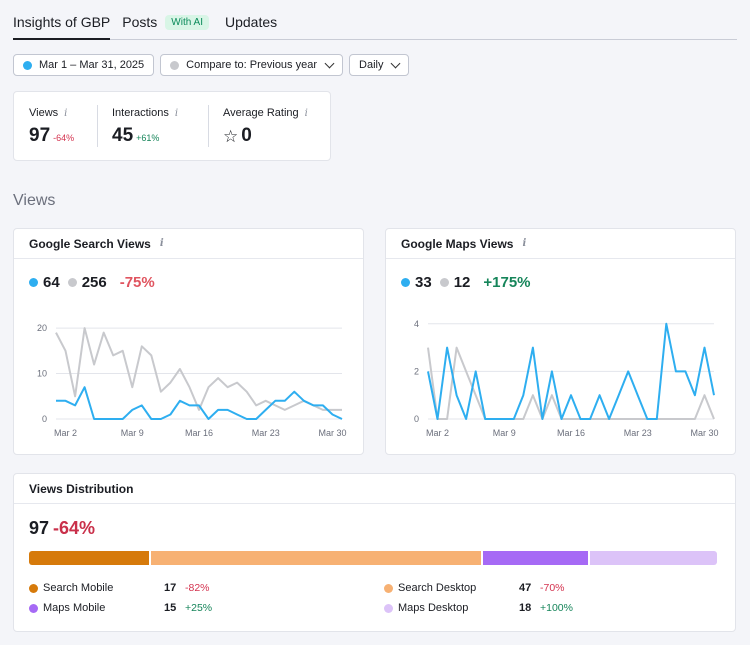  Describe the element at coordinates (40, 135) in the screenshot. I see `views-value: 97` at that location.